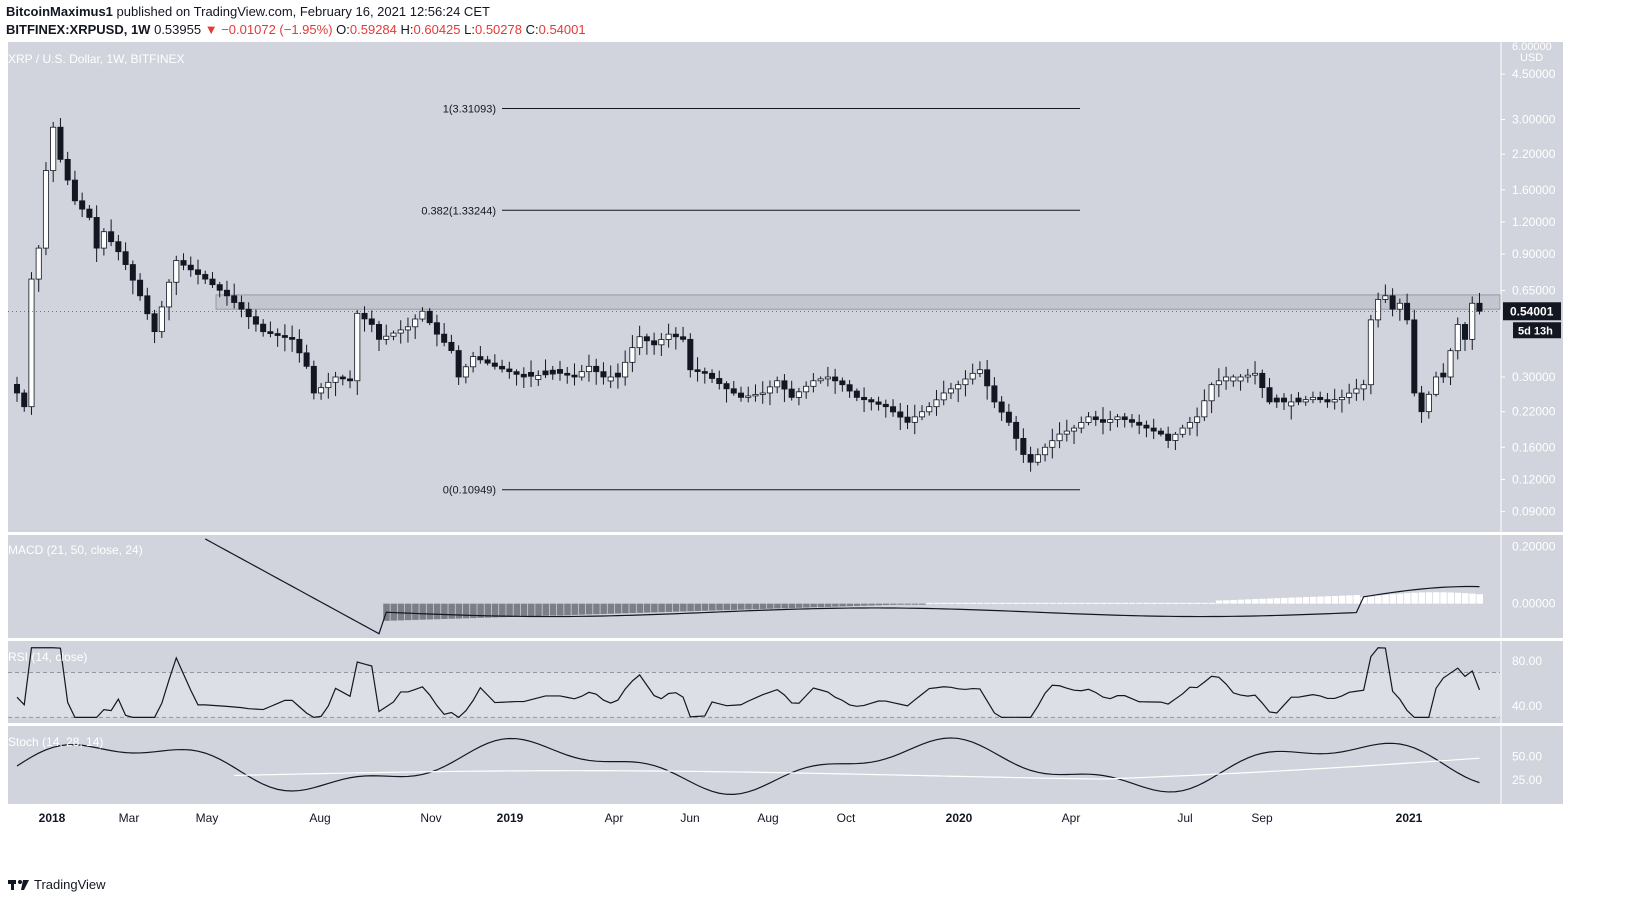 This screenshot has width=1627, height=900. I want to click on price-tick-label: 0.90000, so click(1534, 254).